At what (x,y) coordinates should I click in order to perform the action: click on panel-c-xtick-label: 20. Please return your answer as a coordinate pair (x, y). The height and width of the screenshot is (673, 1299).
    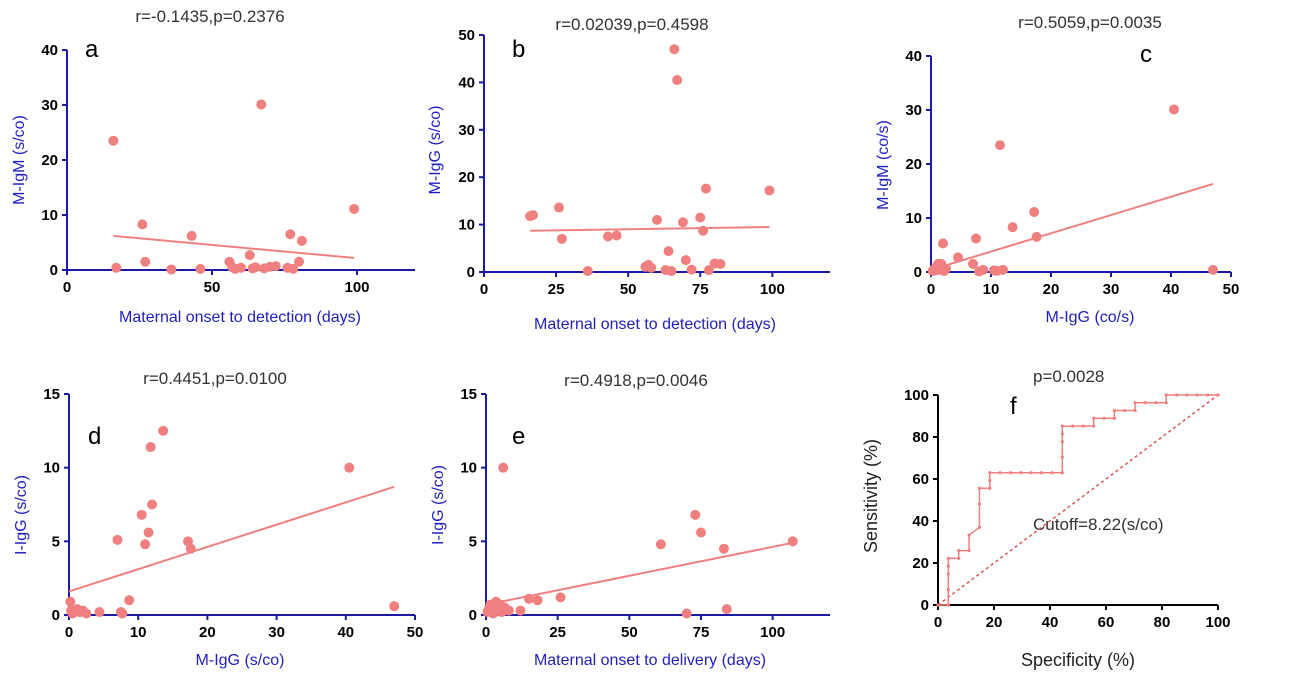
    Looking at the image, I should click on (1051, 289).